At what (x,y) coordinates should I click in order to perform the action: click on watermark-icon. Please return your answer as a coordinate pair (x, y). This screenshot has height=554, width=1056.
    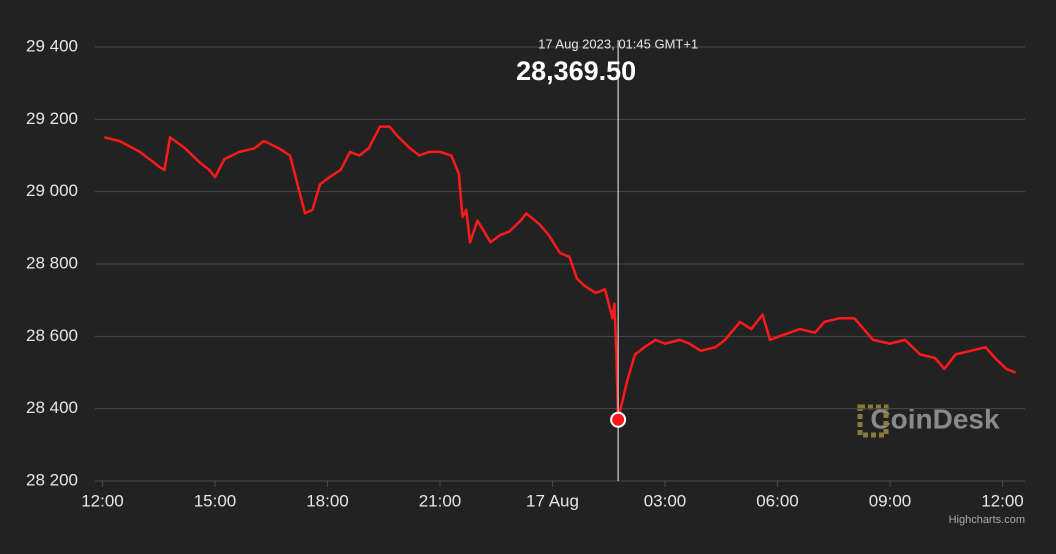
    Looking at the image, I should click on (873, 421).